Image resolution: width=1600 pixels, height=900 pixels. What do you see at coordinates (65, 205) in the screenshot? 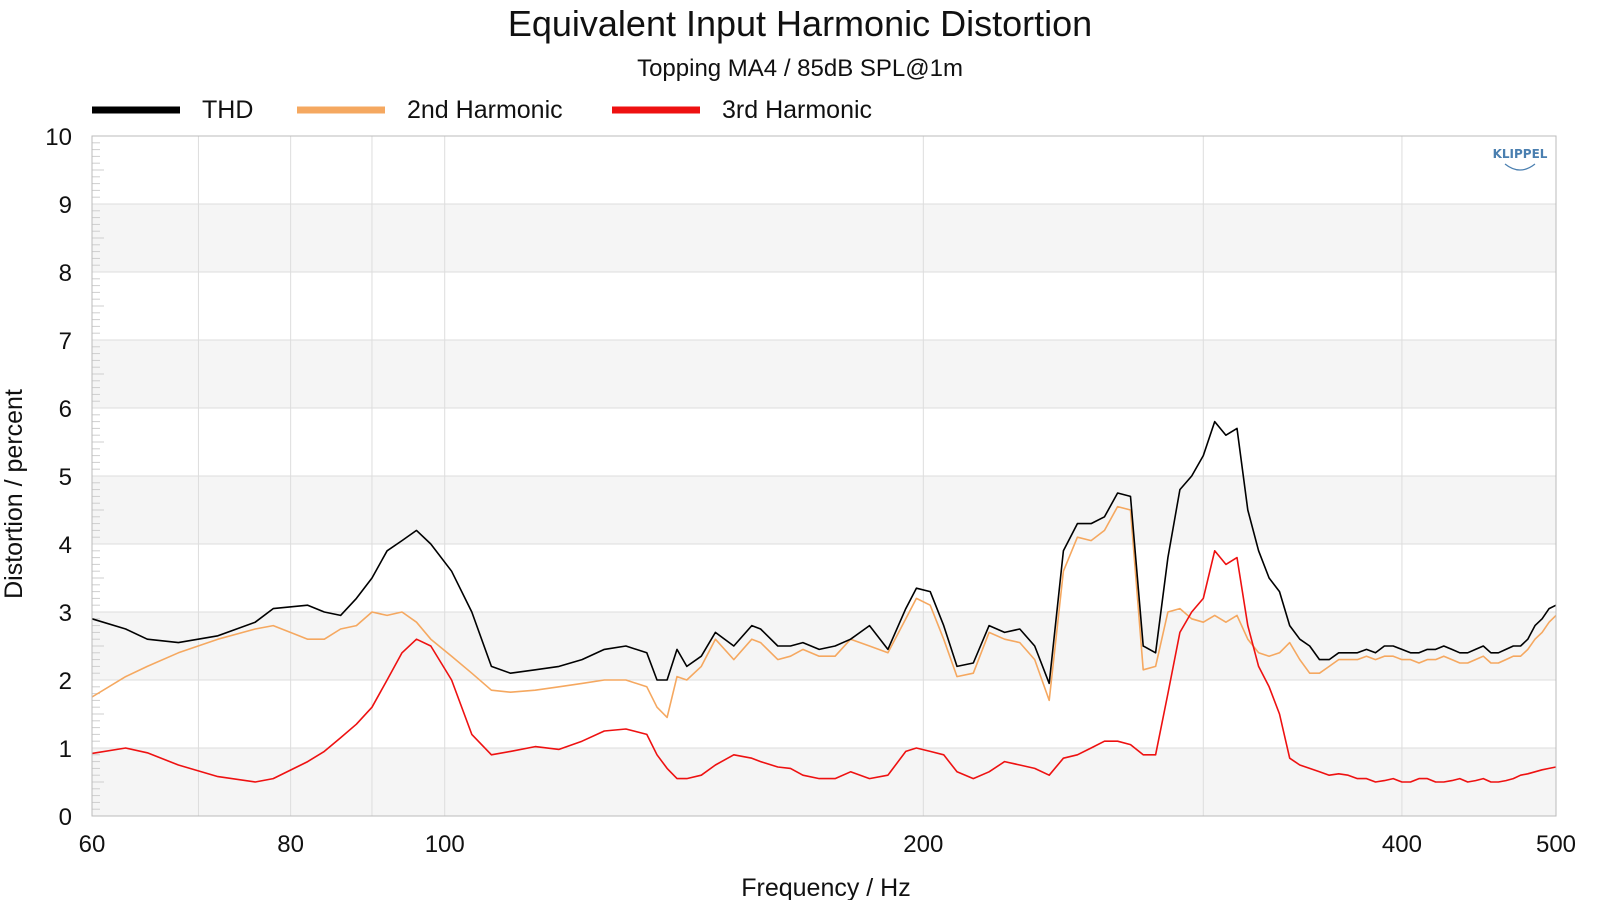
I see `y-tick-label: 9` at bounding box center [65, 205].